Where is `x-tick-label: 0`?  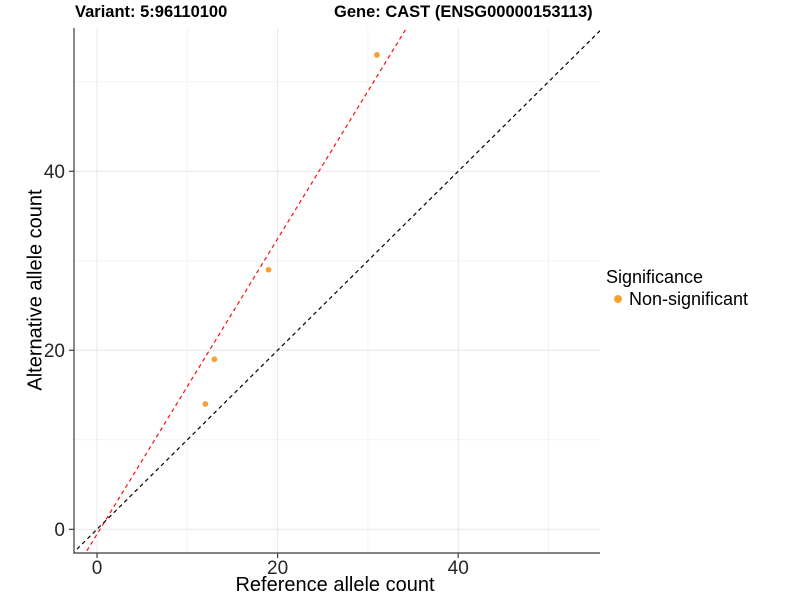
x-tick-label: 0 is located at coordinates (97, 568).